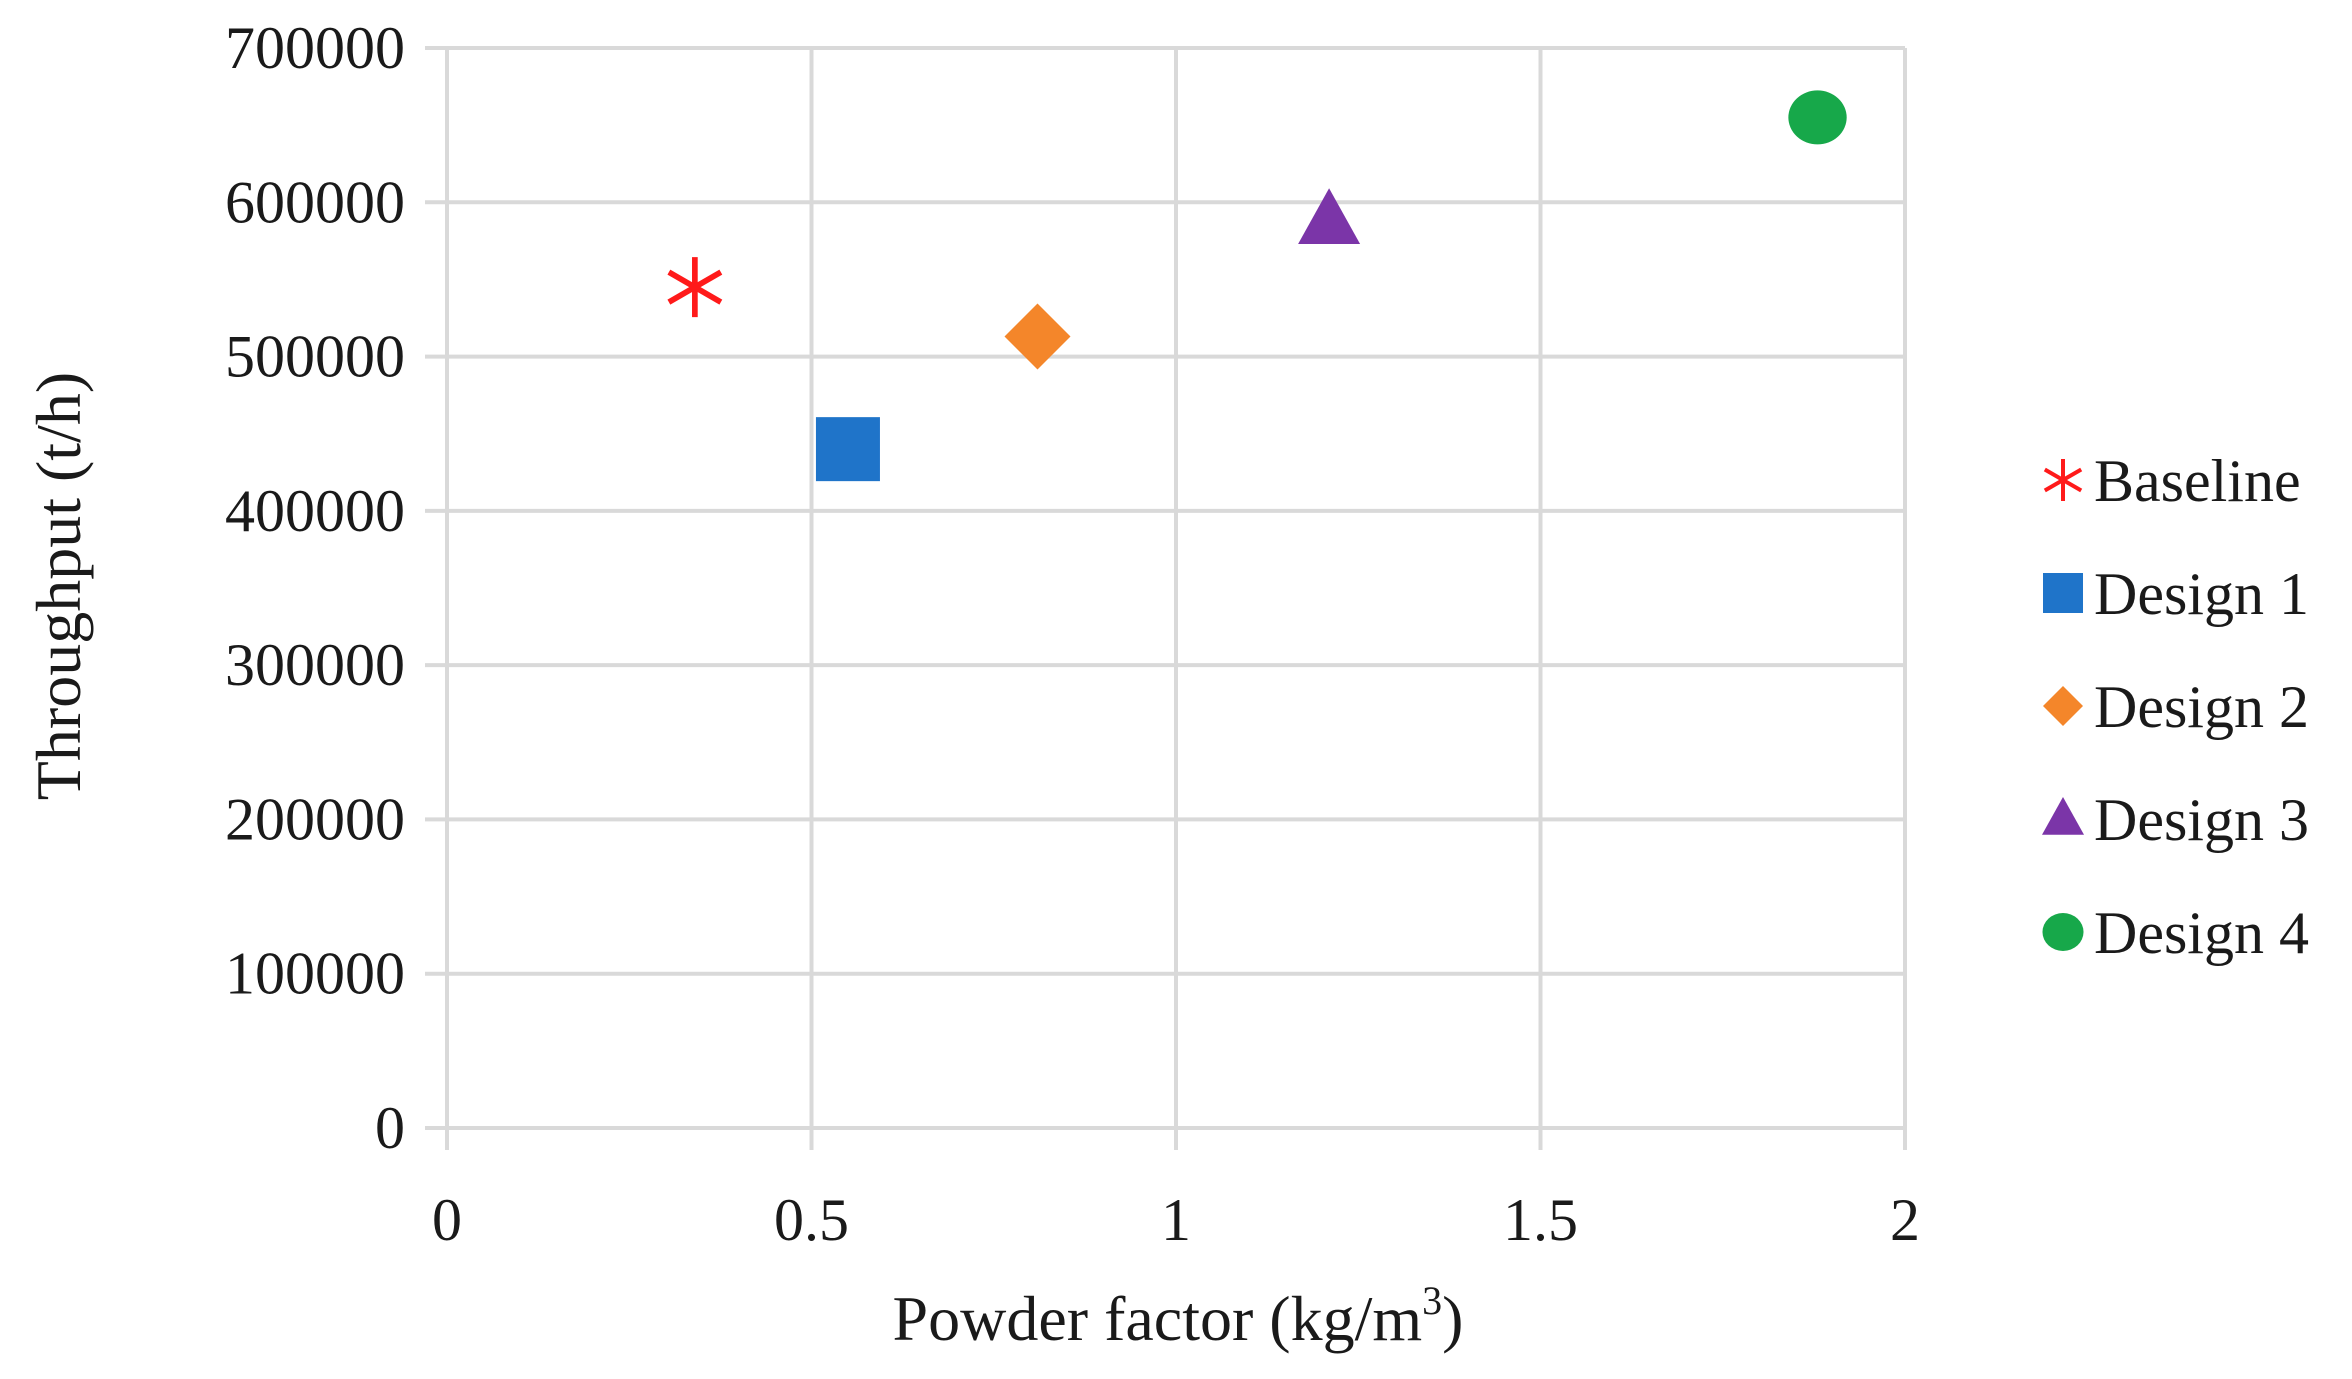 This screenshot has width=2352, height=1379. What do you see at coordinates (2201, 933) in the screenshot?
I see `legend-label: Design 4` at bounding box center [2201, 933].